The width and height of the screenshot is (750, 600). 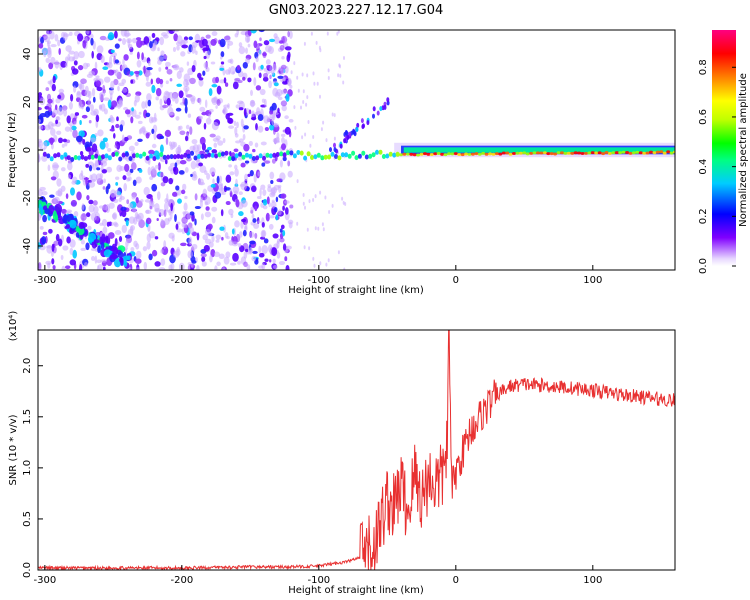 What do you see at coordinates (13, 326) in the screenshot?
I see `snr-scale-label: (x10⁴)` at bounding box center [13, 326].